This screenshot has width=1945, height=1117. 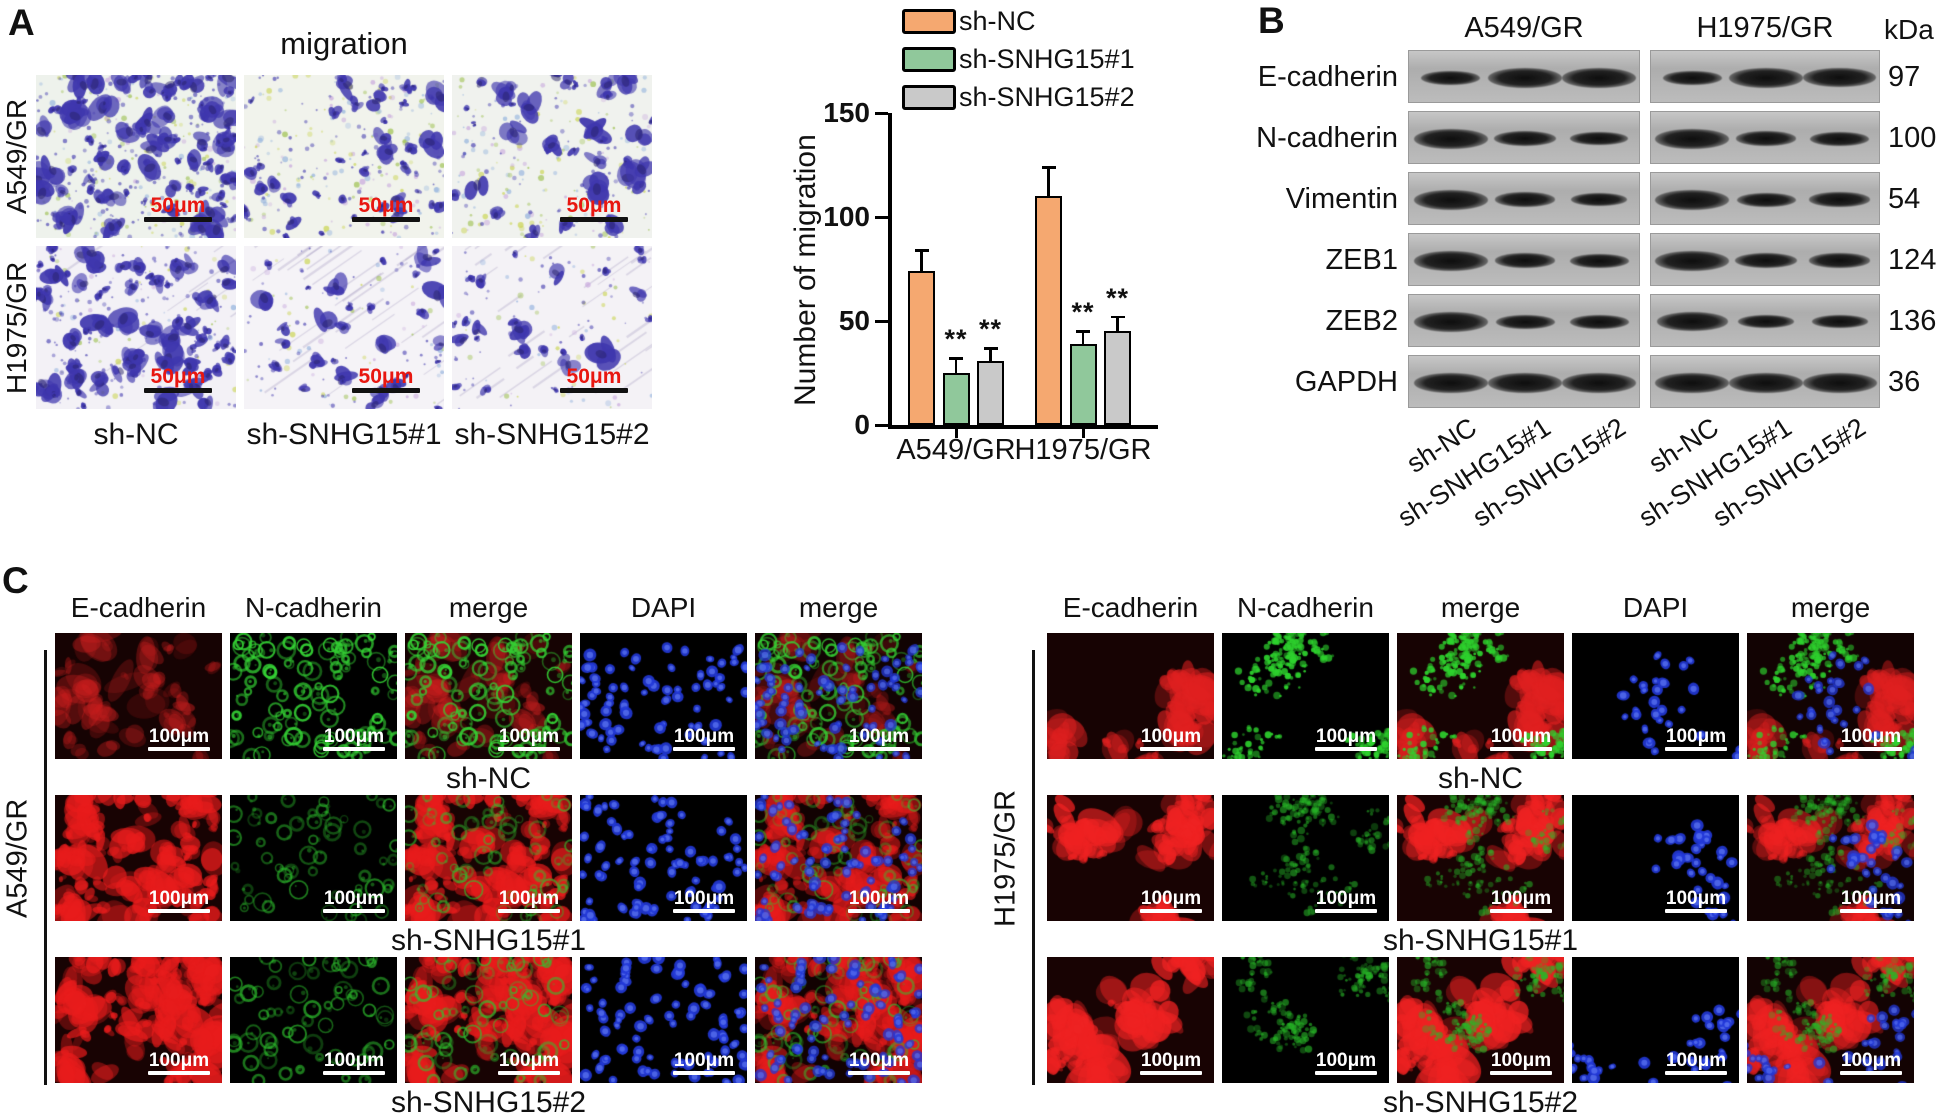 I want to click on if-image-H1975/GR-sh-NC-merge-2: 100μm, so click(x=1480, y=696).